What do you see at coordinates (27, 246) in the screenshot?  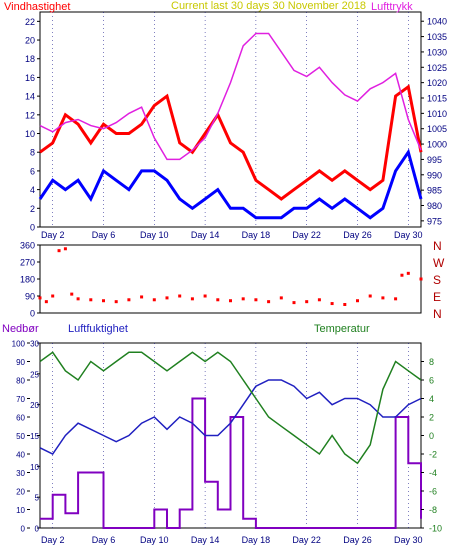 I see `direction-tick-label: 360` at bounding box center [27, 246].